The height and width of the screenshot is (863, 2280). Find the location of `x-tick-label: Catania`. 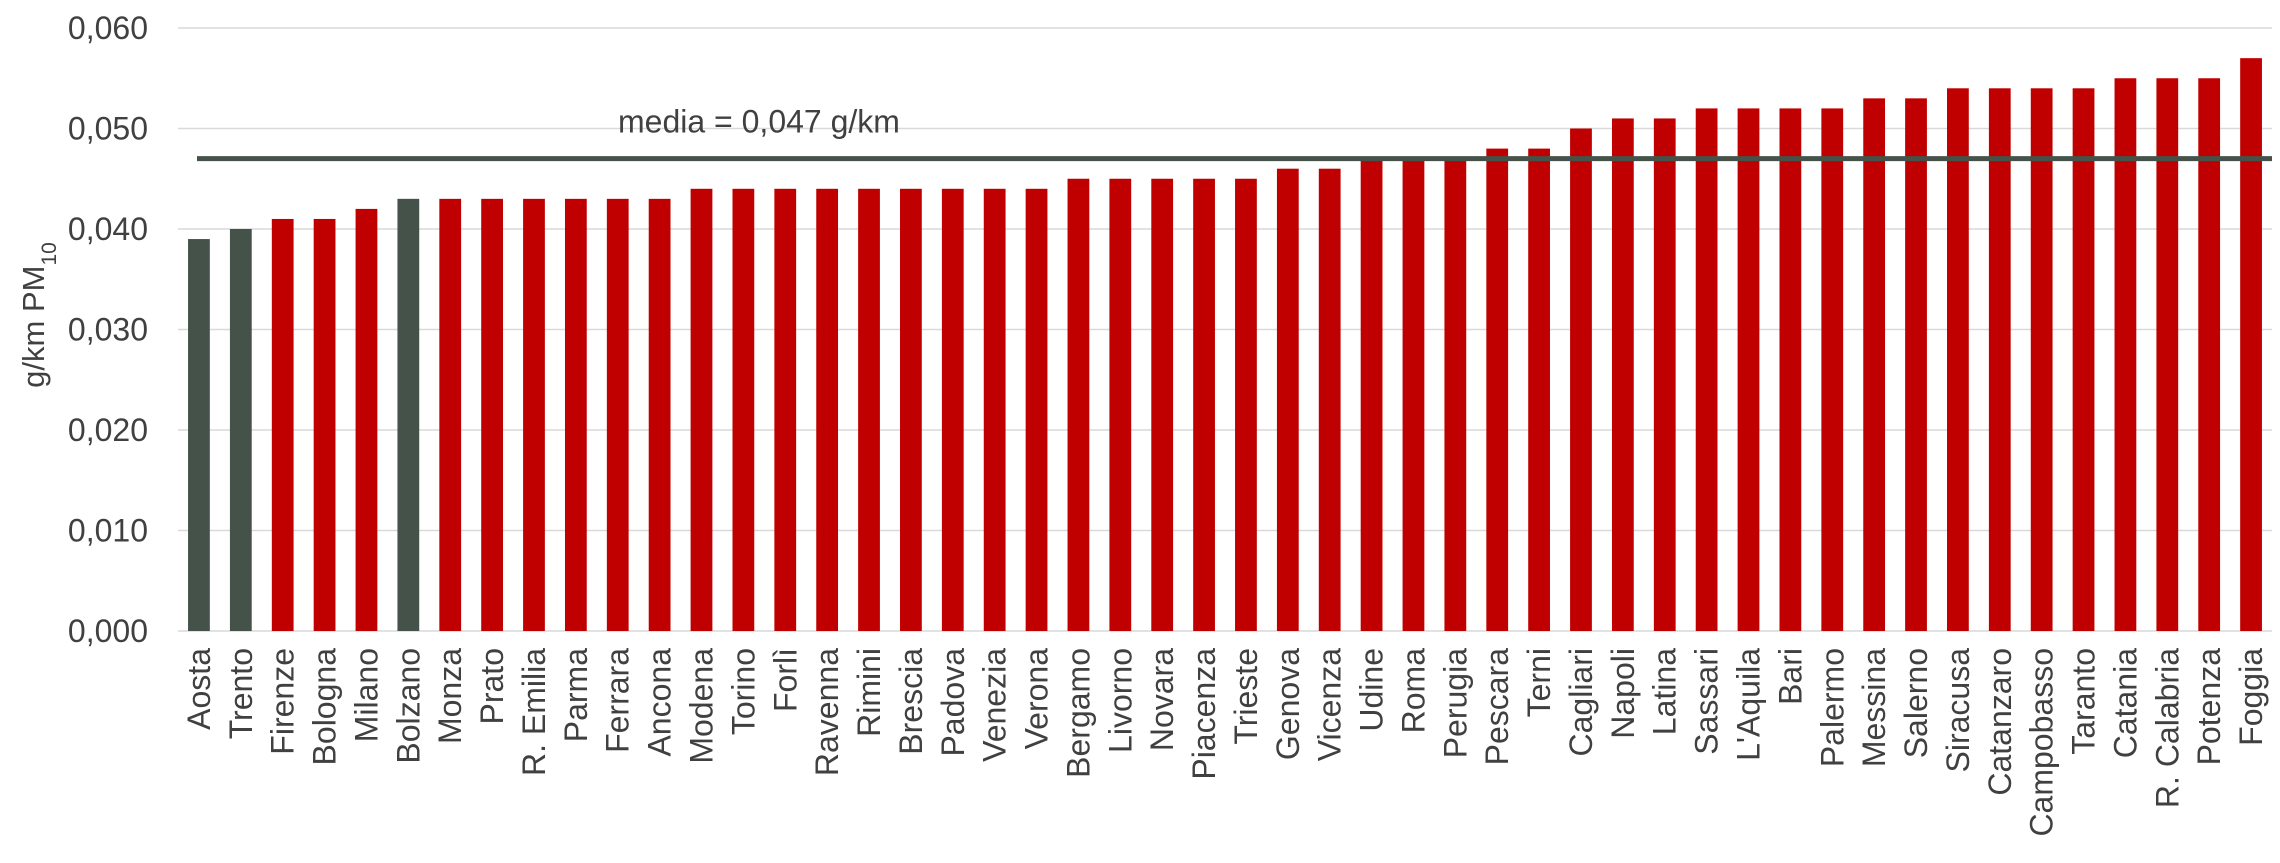

x-tick-label: Catania is located at coordinates (2125, 703).